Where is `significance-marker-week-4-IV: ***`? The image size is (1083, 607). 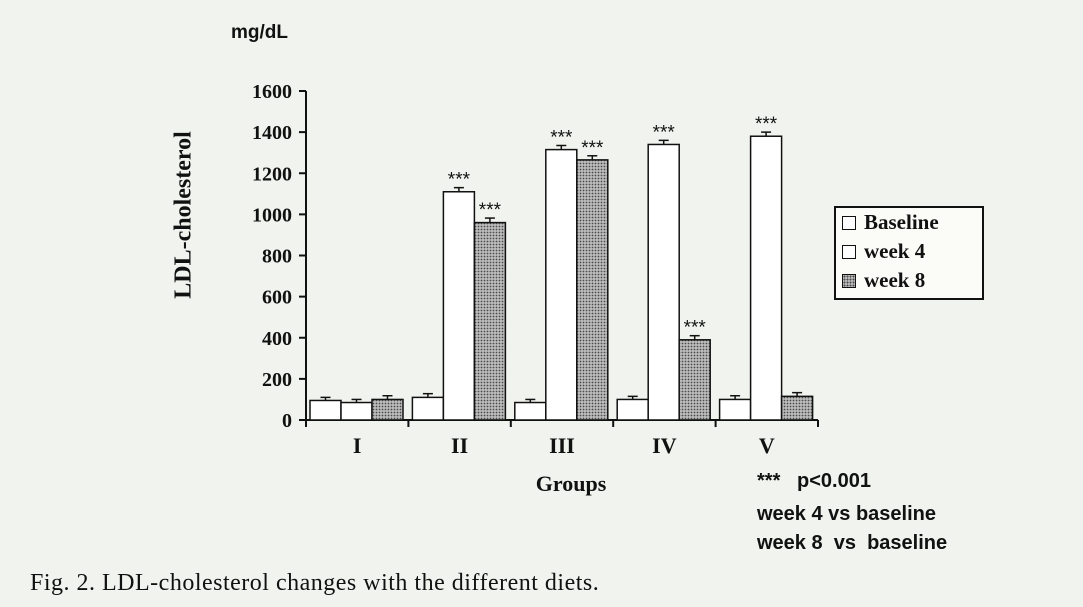 significance-marker-week-4-IV: *** is located at coordinates (664, 132).